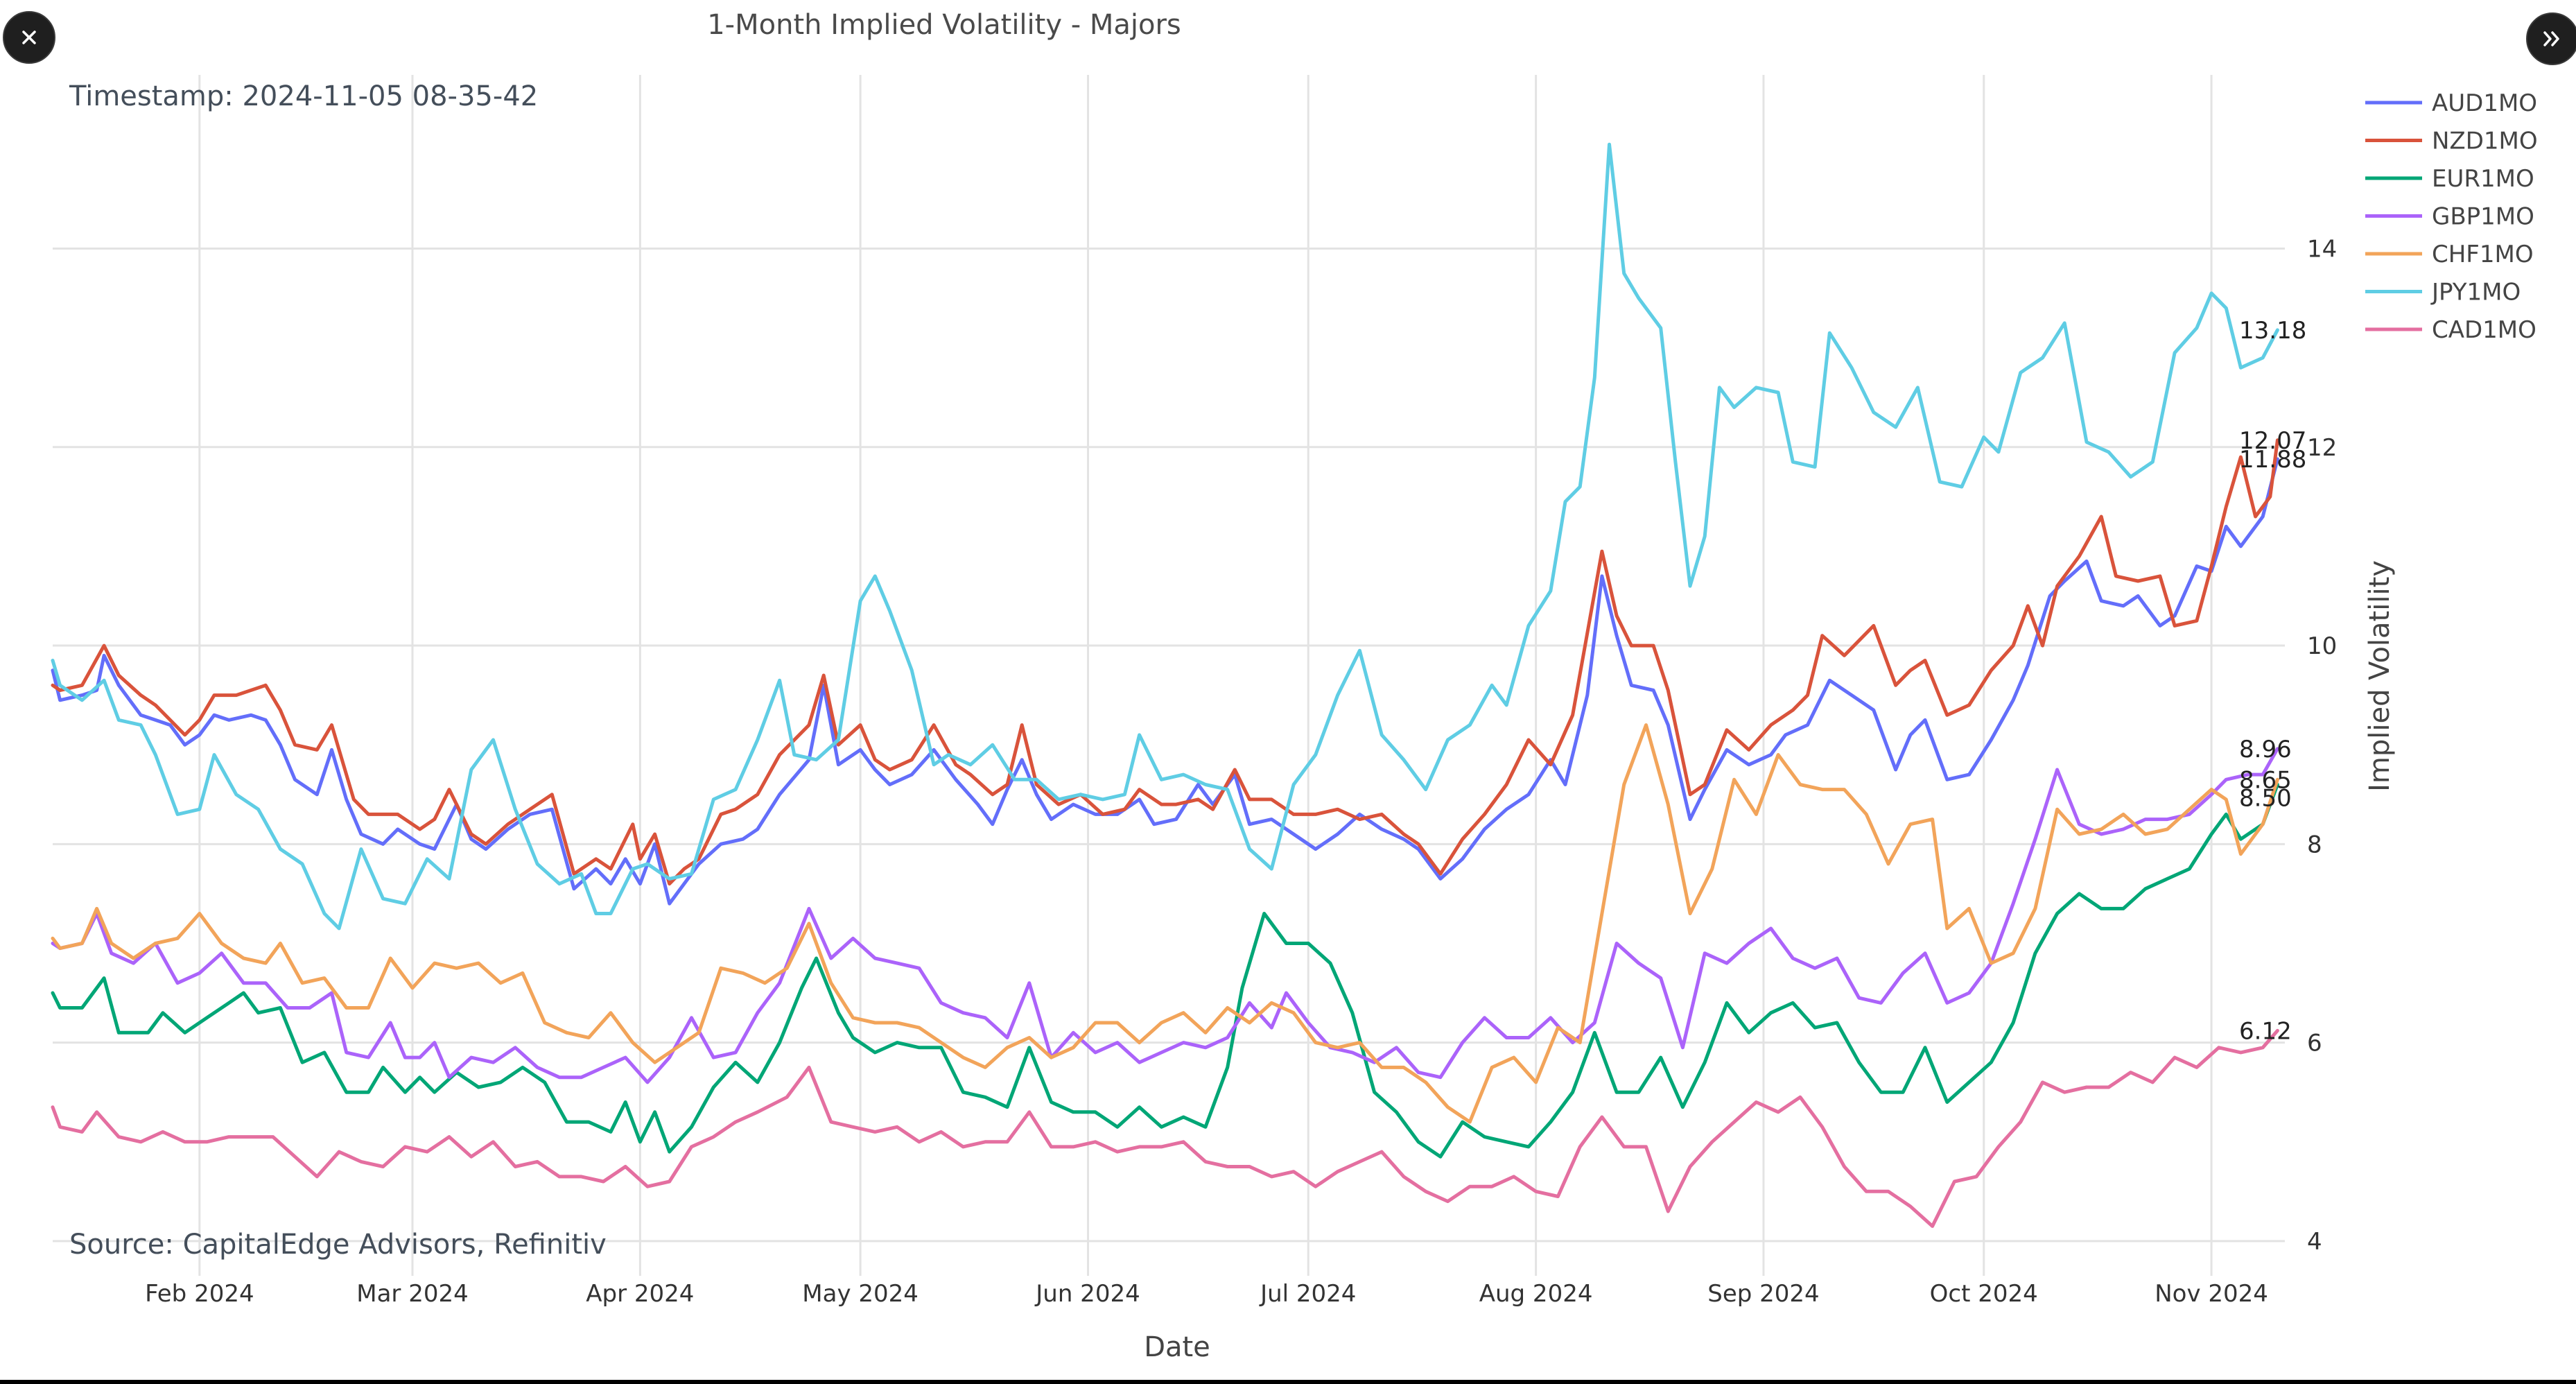  I want to click on next-image-button, so click(2551, 38).